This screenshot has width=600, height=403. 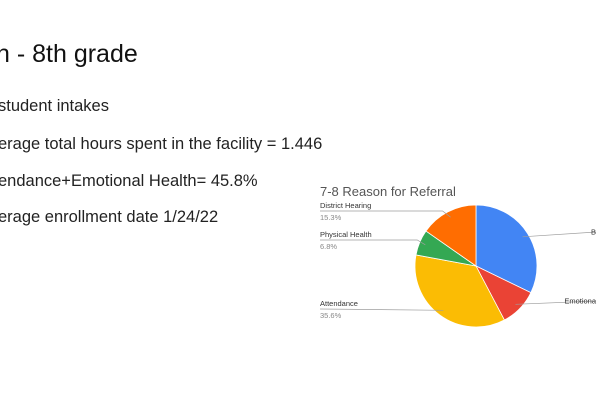 What do you see at coordinates (451, 235) in the screenshot?
I see `pie-slice-district-hearing` at bounding box center [451, 235].